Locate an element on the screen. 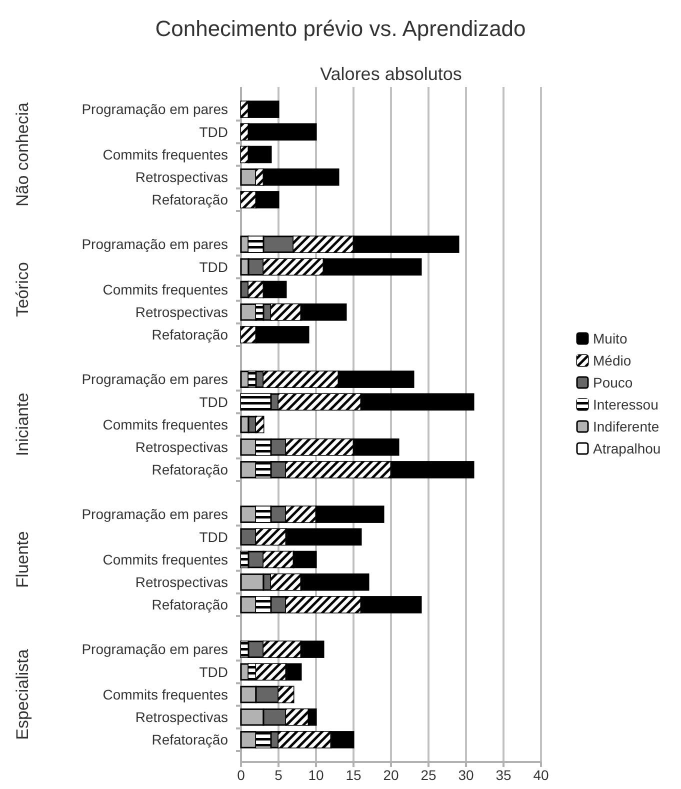  x-tick-label: 10 is located at coordinates (316, 775).